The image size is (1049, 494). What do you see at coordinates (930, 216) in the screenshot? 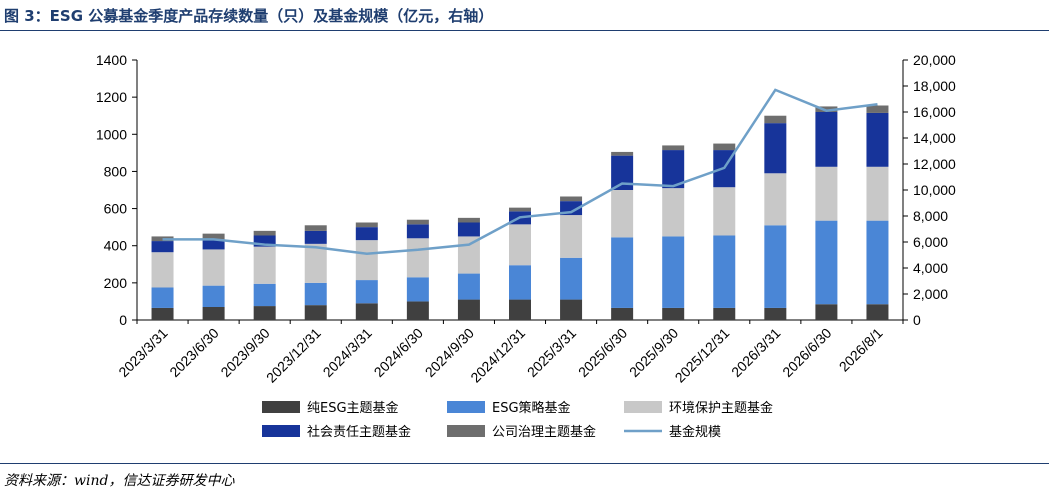
I see `right-tick-label: 8,000` at bounding box center [930, 216].